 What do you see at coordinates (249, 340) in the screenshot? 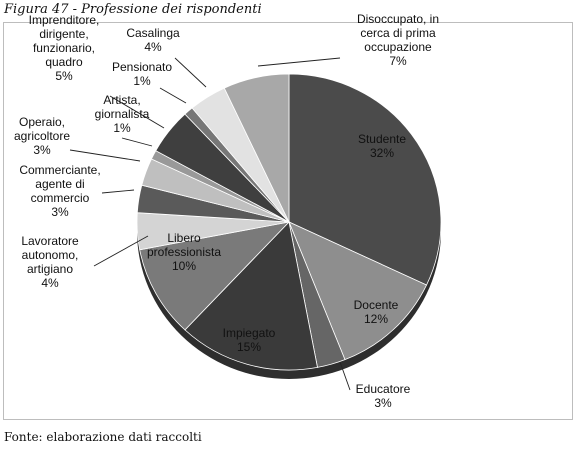
I see `slice-label: Impiegato 15%` at bounding box center [249, 340].